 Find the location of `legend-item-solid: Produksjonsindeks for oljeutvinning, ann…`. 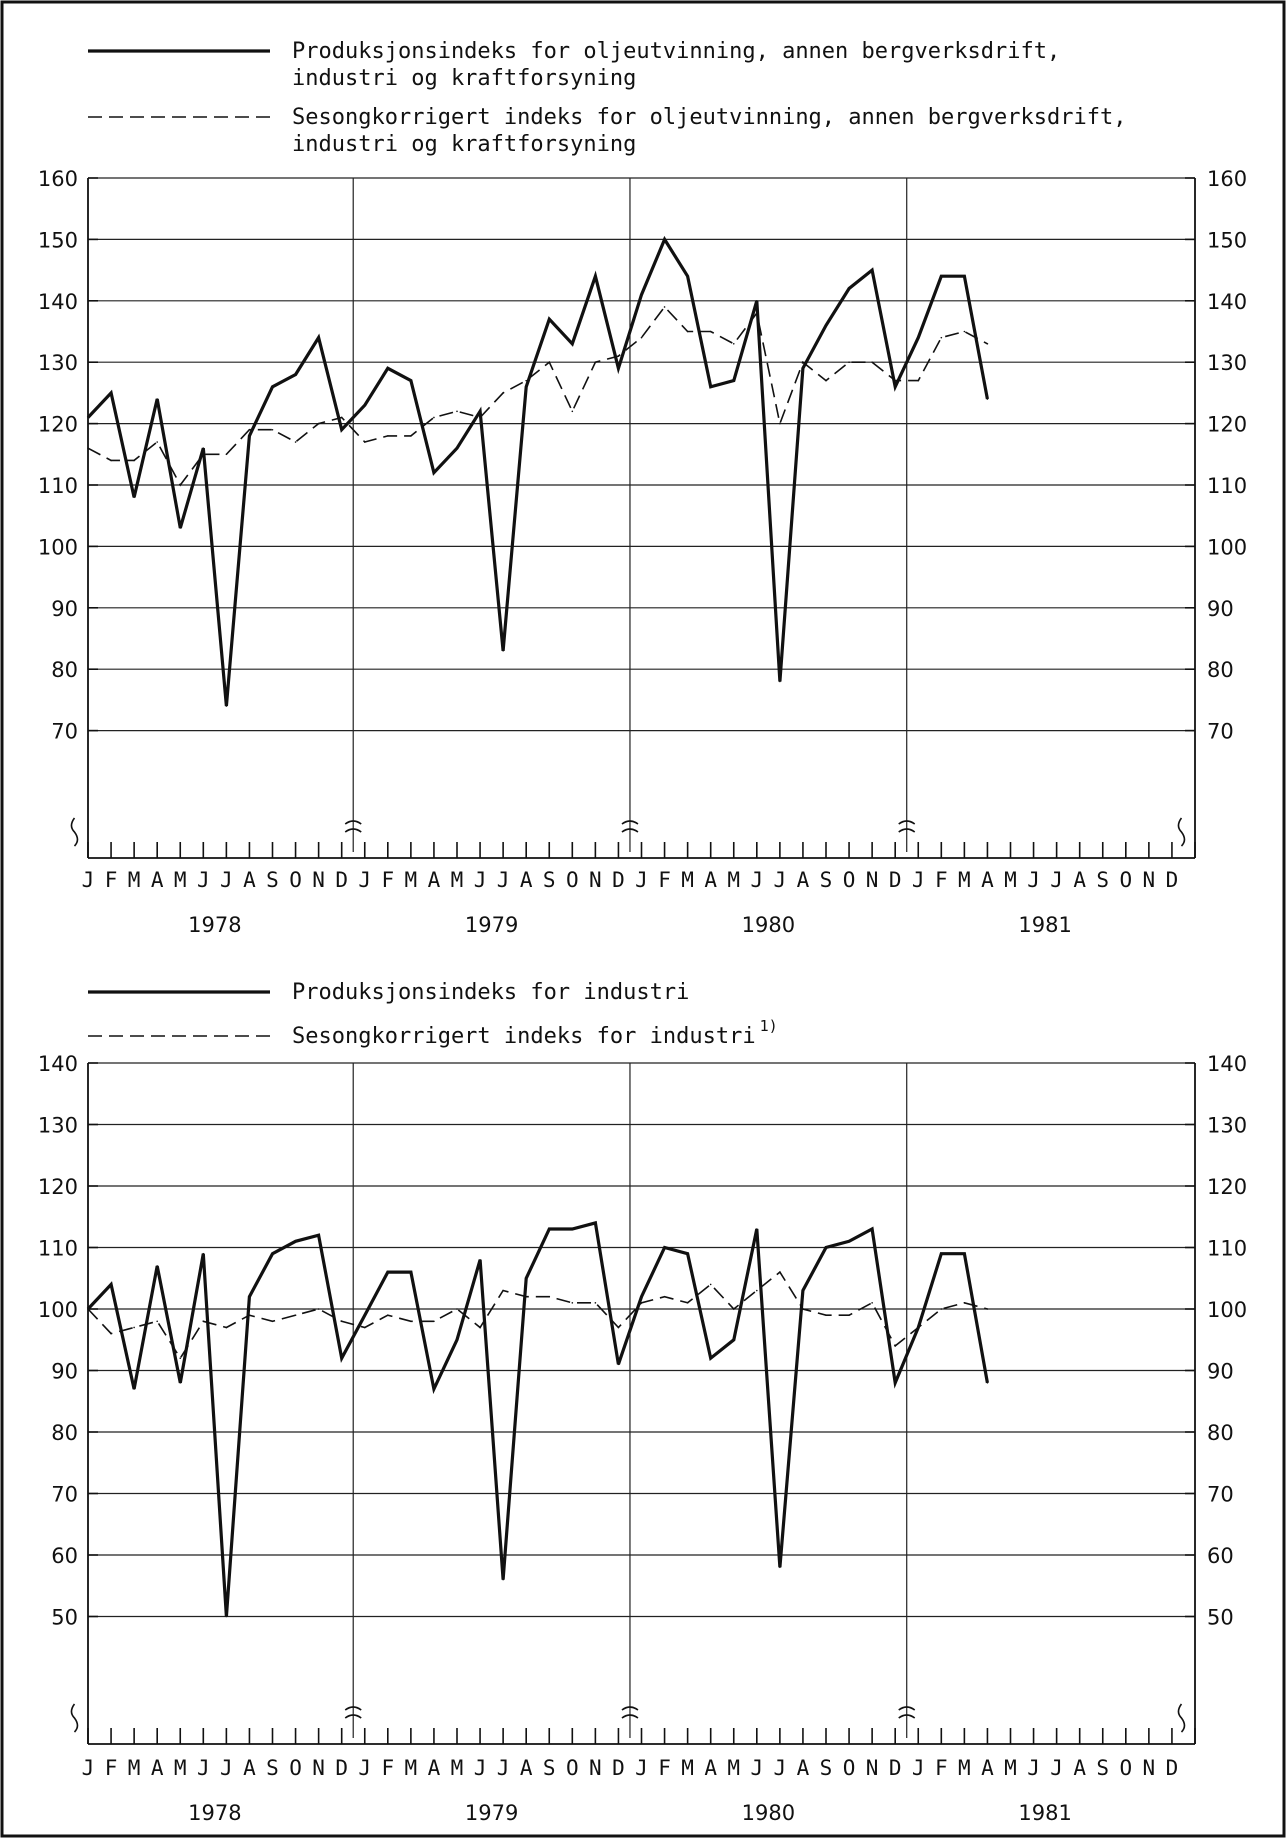

legend-item-solid: Produksjonsindeks for oljeutvinning, ann… is located at coordinates (574, 65).